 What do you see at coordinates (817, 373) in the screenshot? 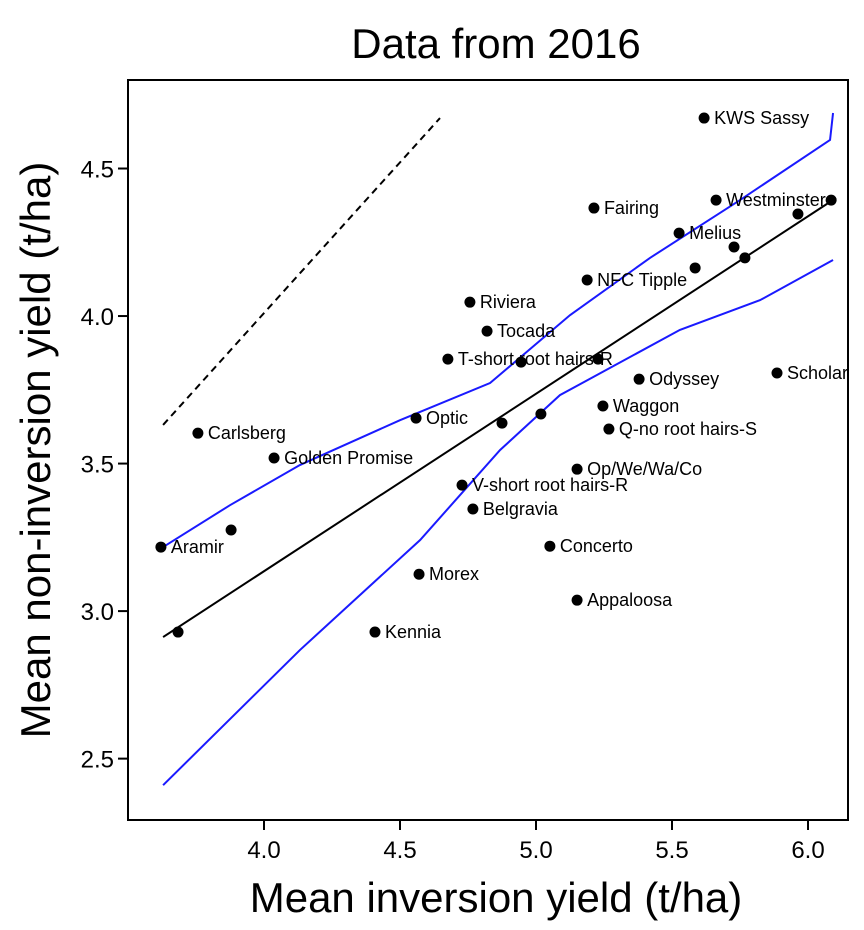
I see `point-label: Scholar` at bounding box center [817, 373].